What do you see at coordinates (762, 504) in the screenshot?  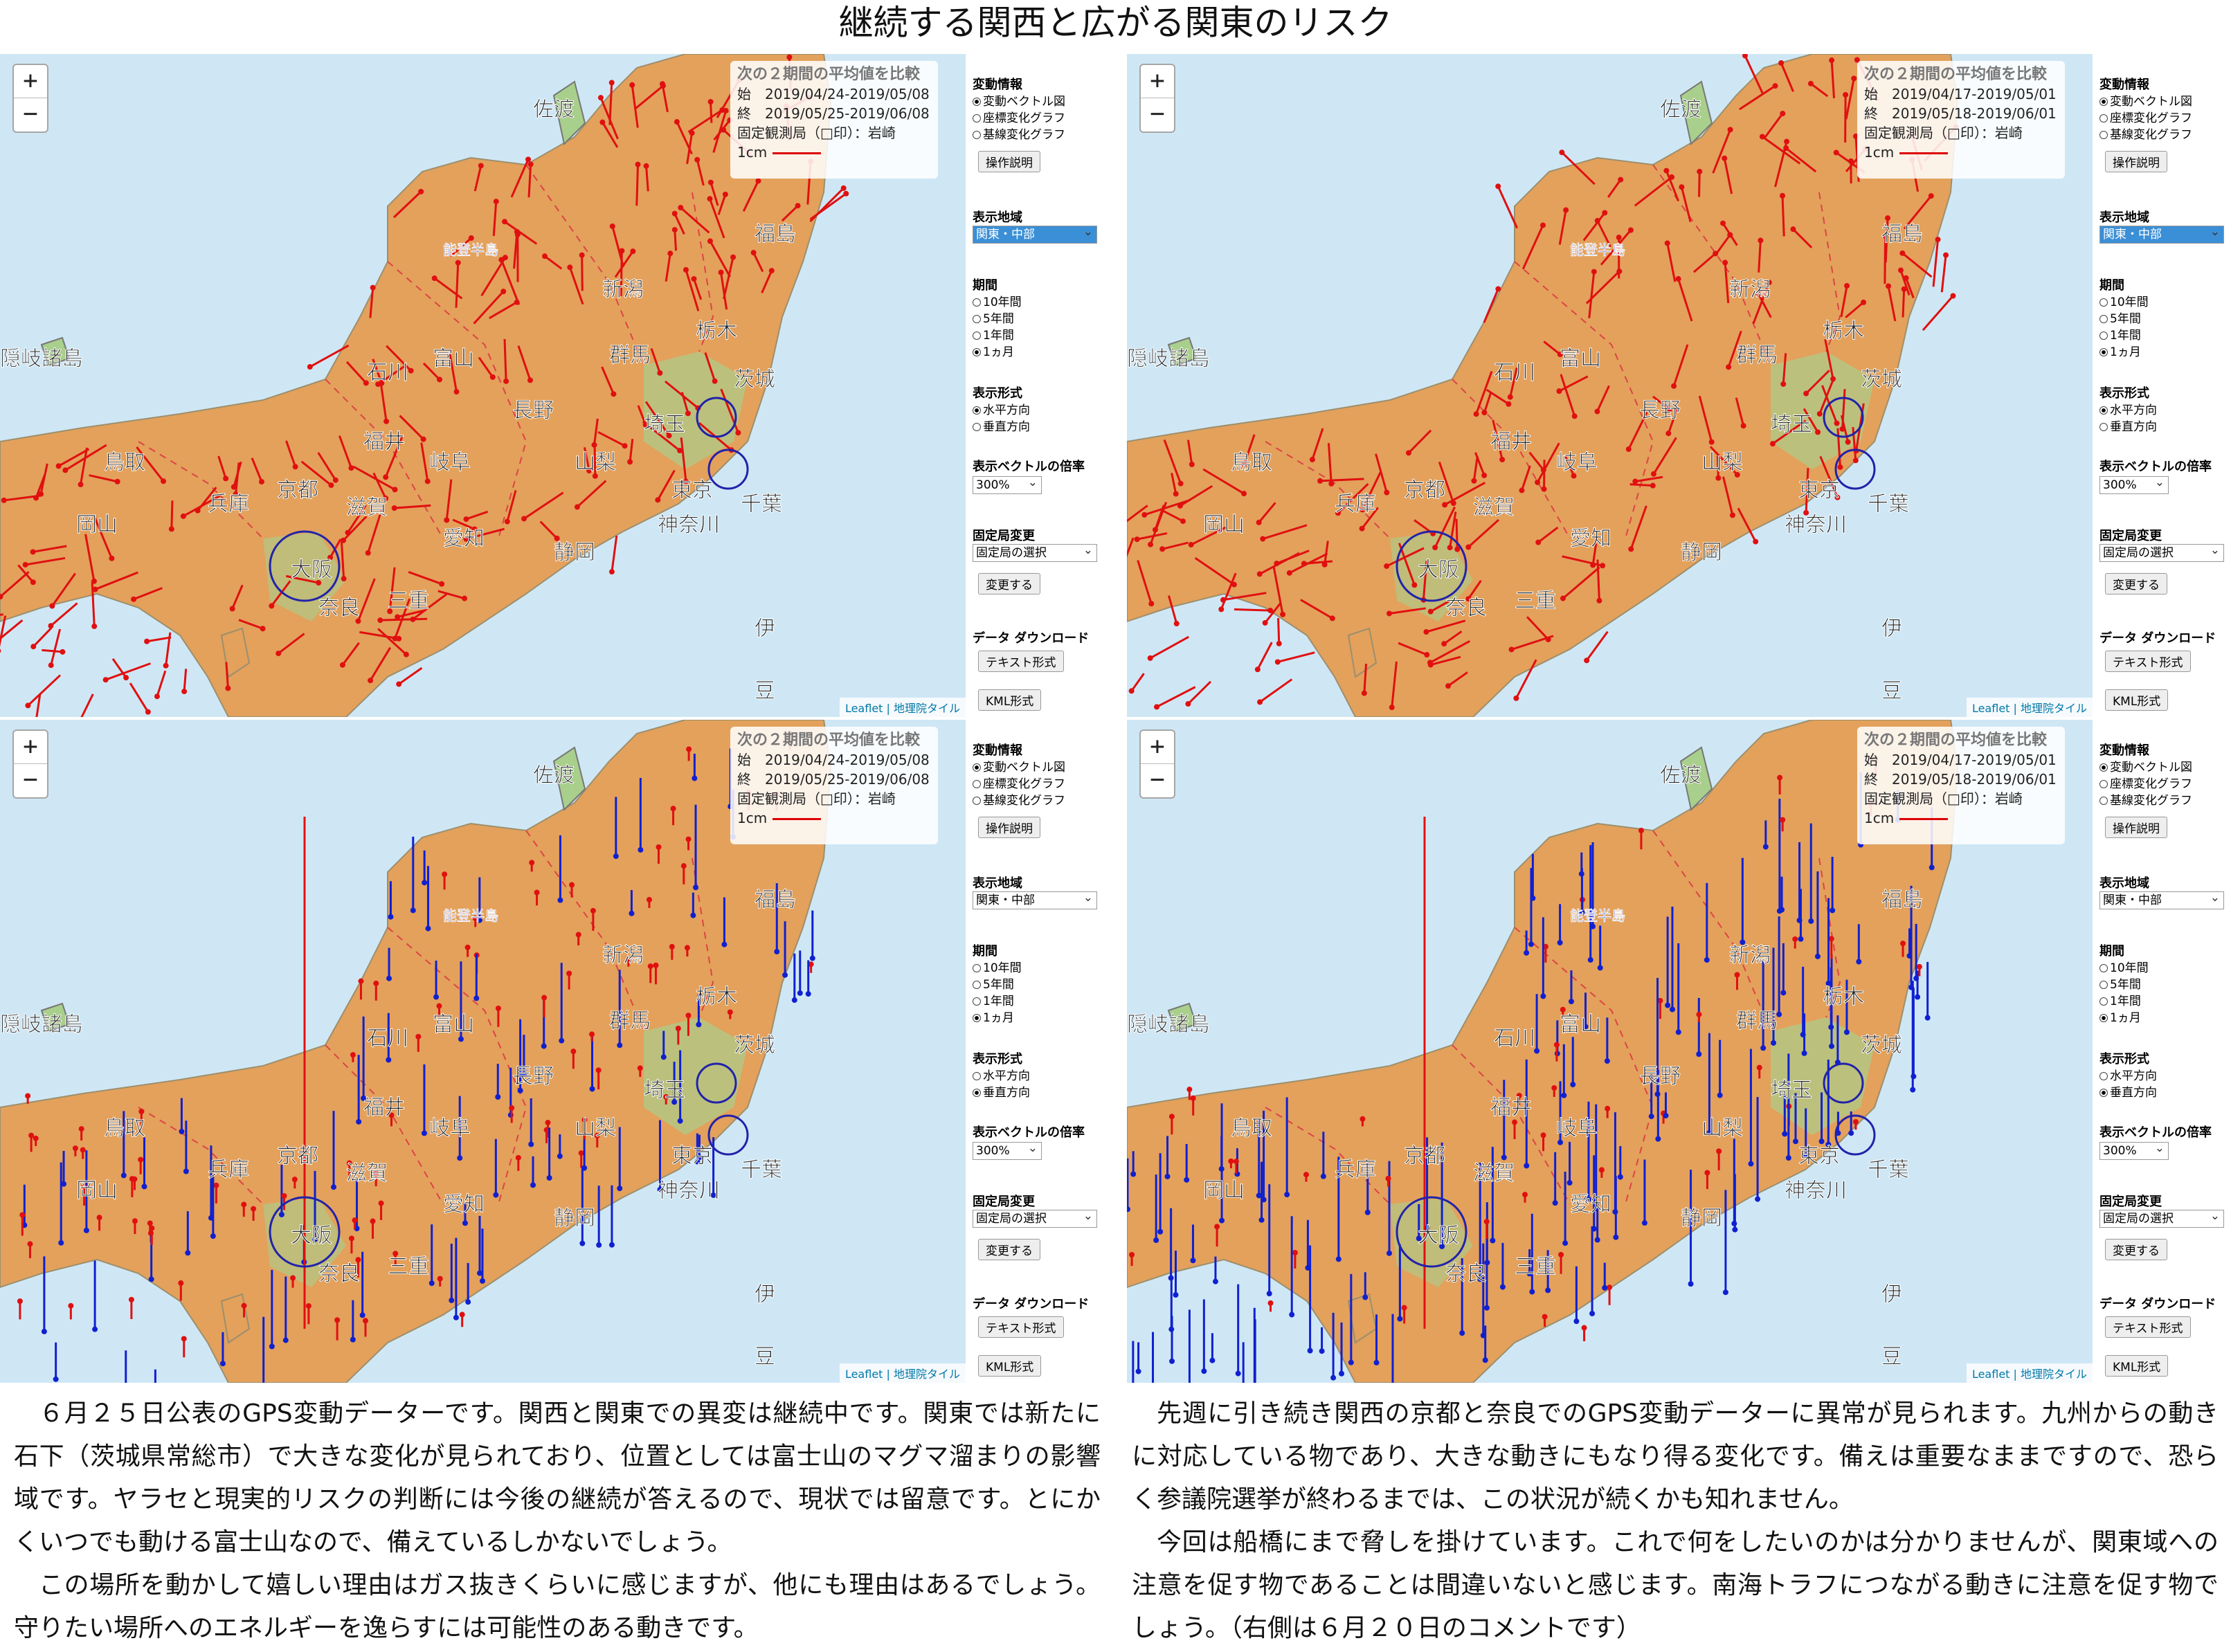 I see `label-chiba: 千葉` at bounding box center [762, 504].